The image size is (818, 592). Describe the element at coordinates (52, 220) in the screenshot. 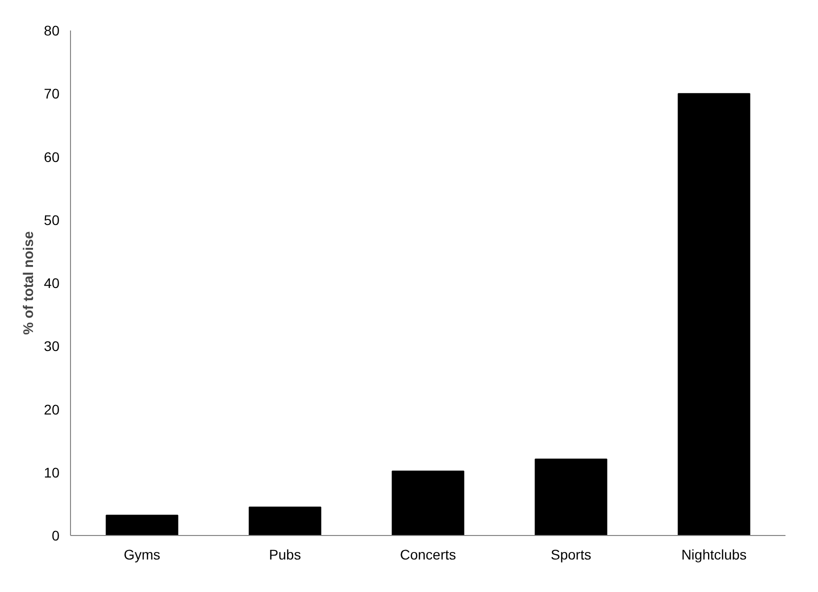

I see `y-tick-label: 50` at that location.